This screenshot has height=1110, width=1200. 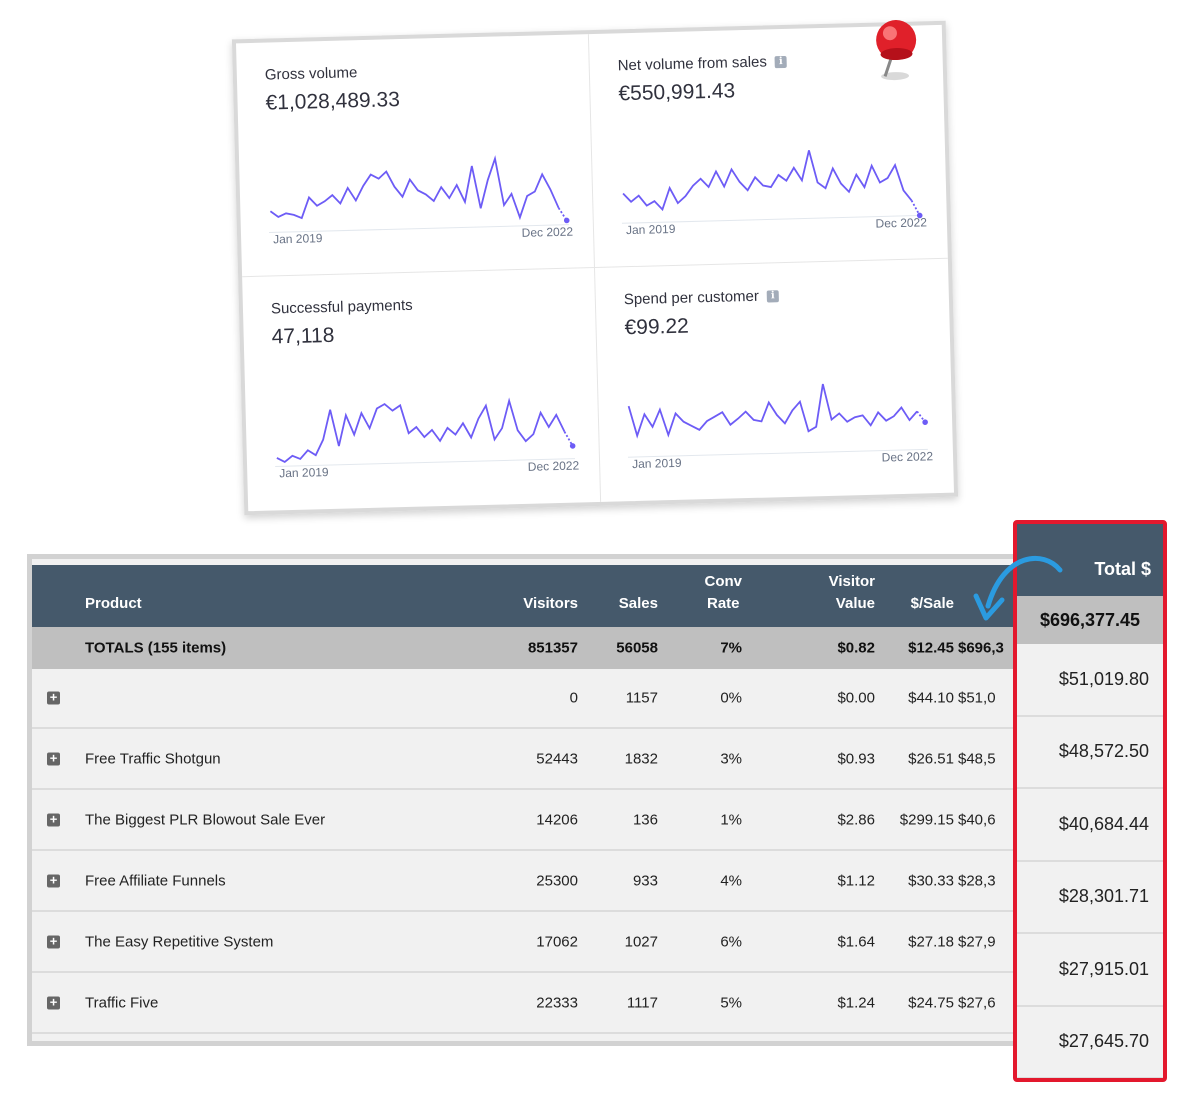 I want to click on row-conv: 0%, so click(x=731, y=698).